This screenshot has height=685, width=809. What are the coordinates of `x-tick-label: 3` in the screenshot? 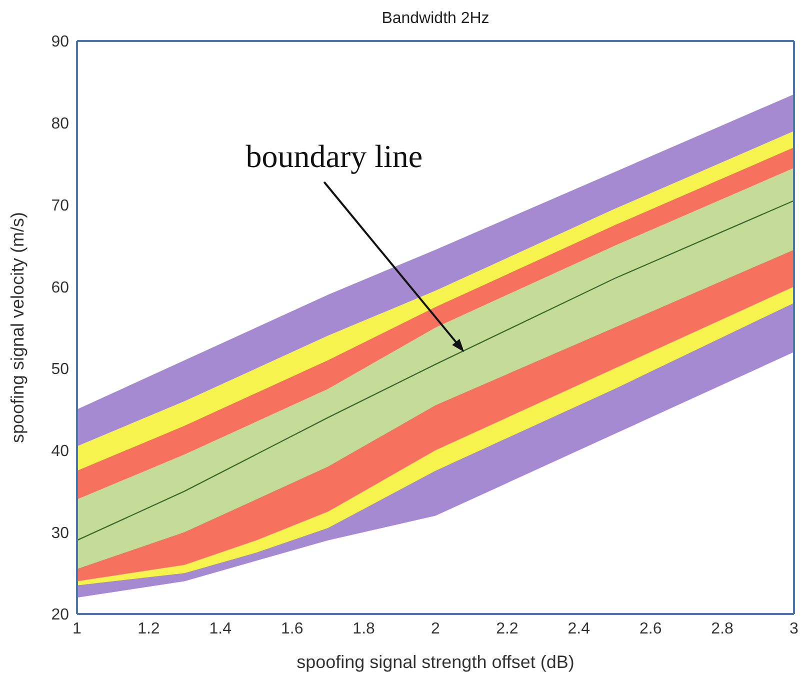 It's located at (794, 629).